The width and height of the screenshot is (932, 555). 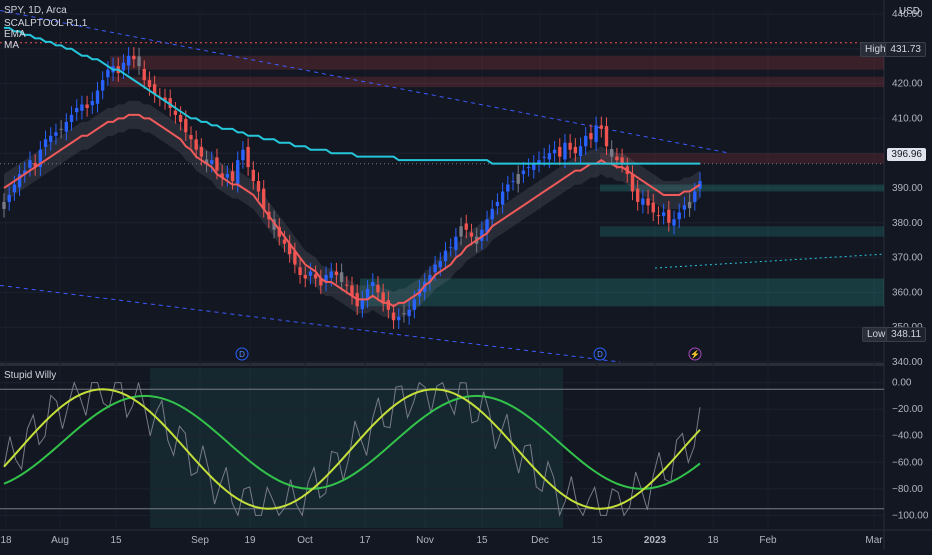 What do you see at coordinates (769, 261) in the screenshot?
I see `trend-line-cyan` at bounding box center [769, 261].